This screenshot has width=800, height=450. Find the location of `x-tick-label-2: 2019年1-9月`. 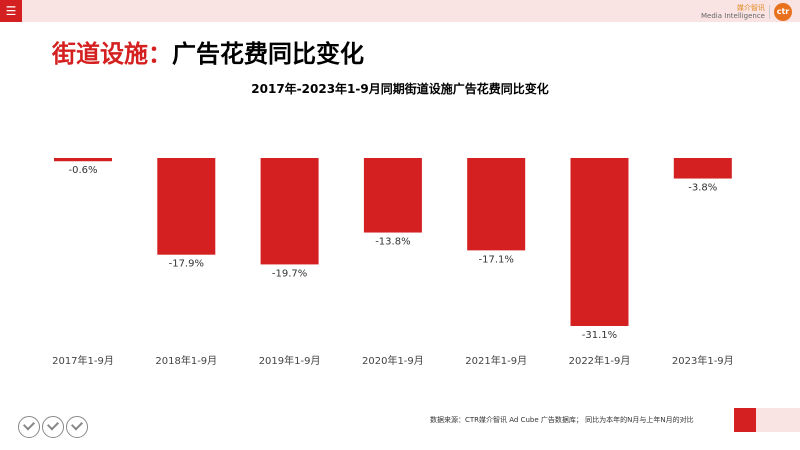

x-tick-label-2: 2019年1-9月 is located at coordinates (290, 360).